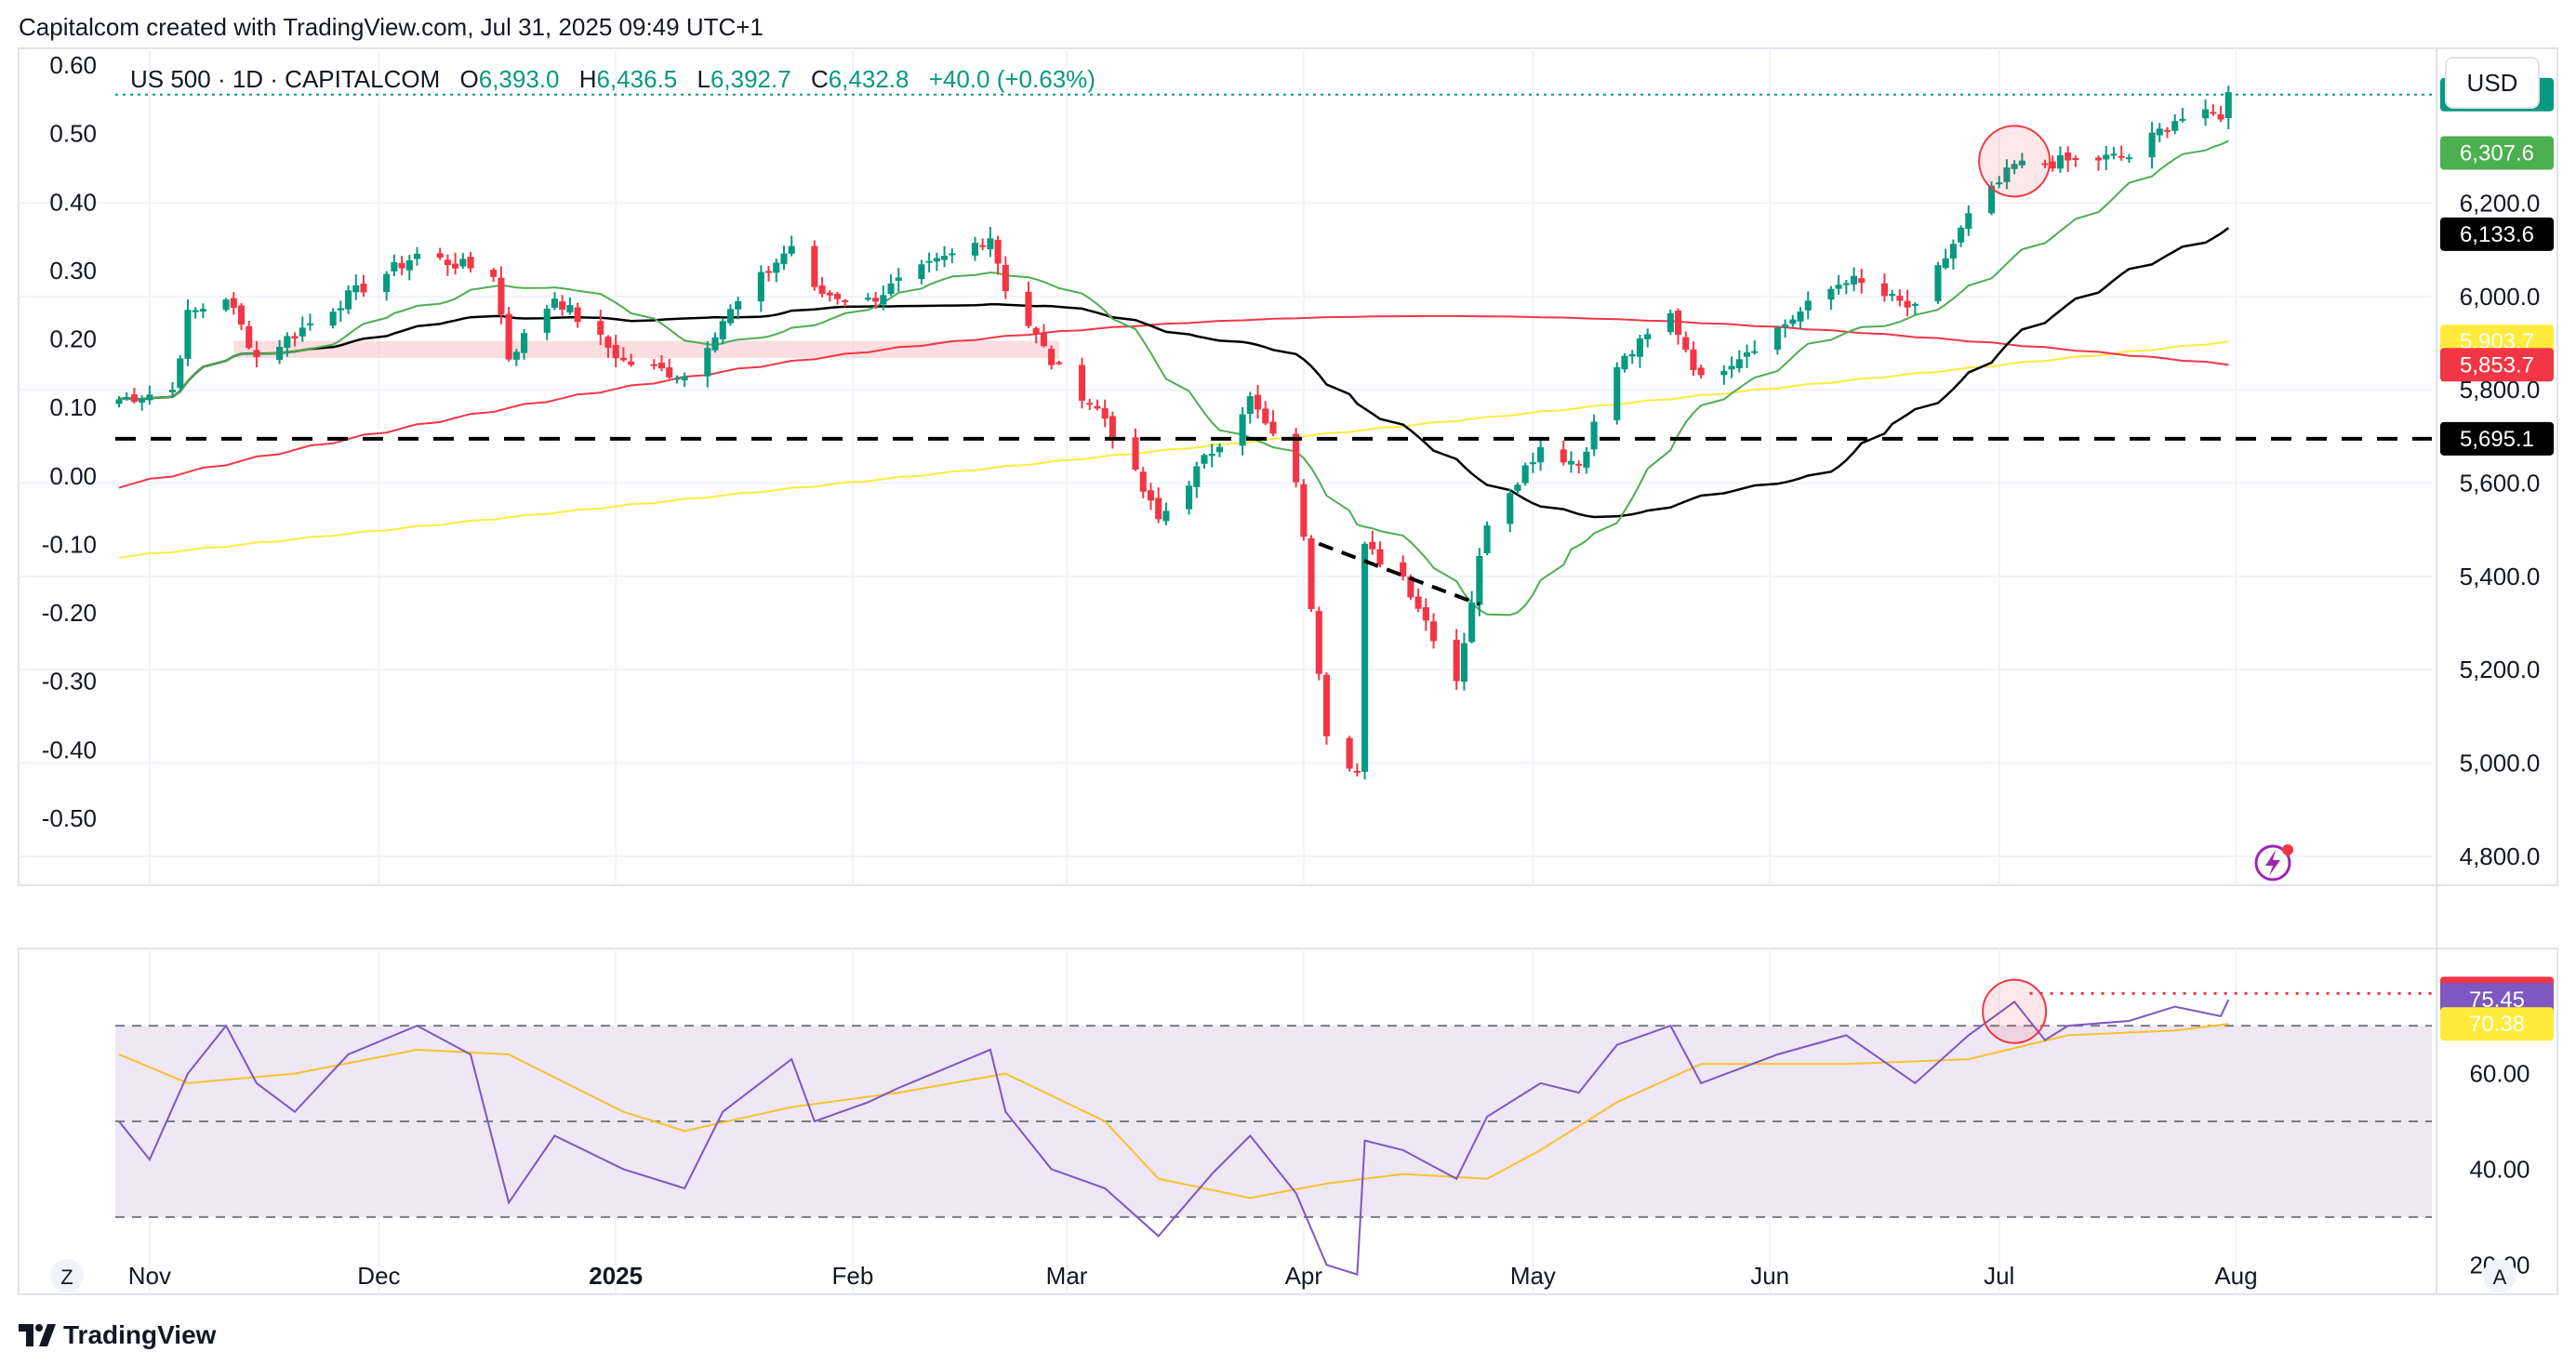  What do you see at coordinates (69, 749) in the screenshot?
I see `left-tick-label: -0.40` at bounding box center [69, 749].